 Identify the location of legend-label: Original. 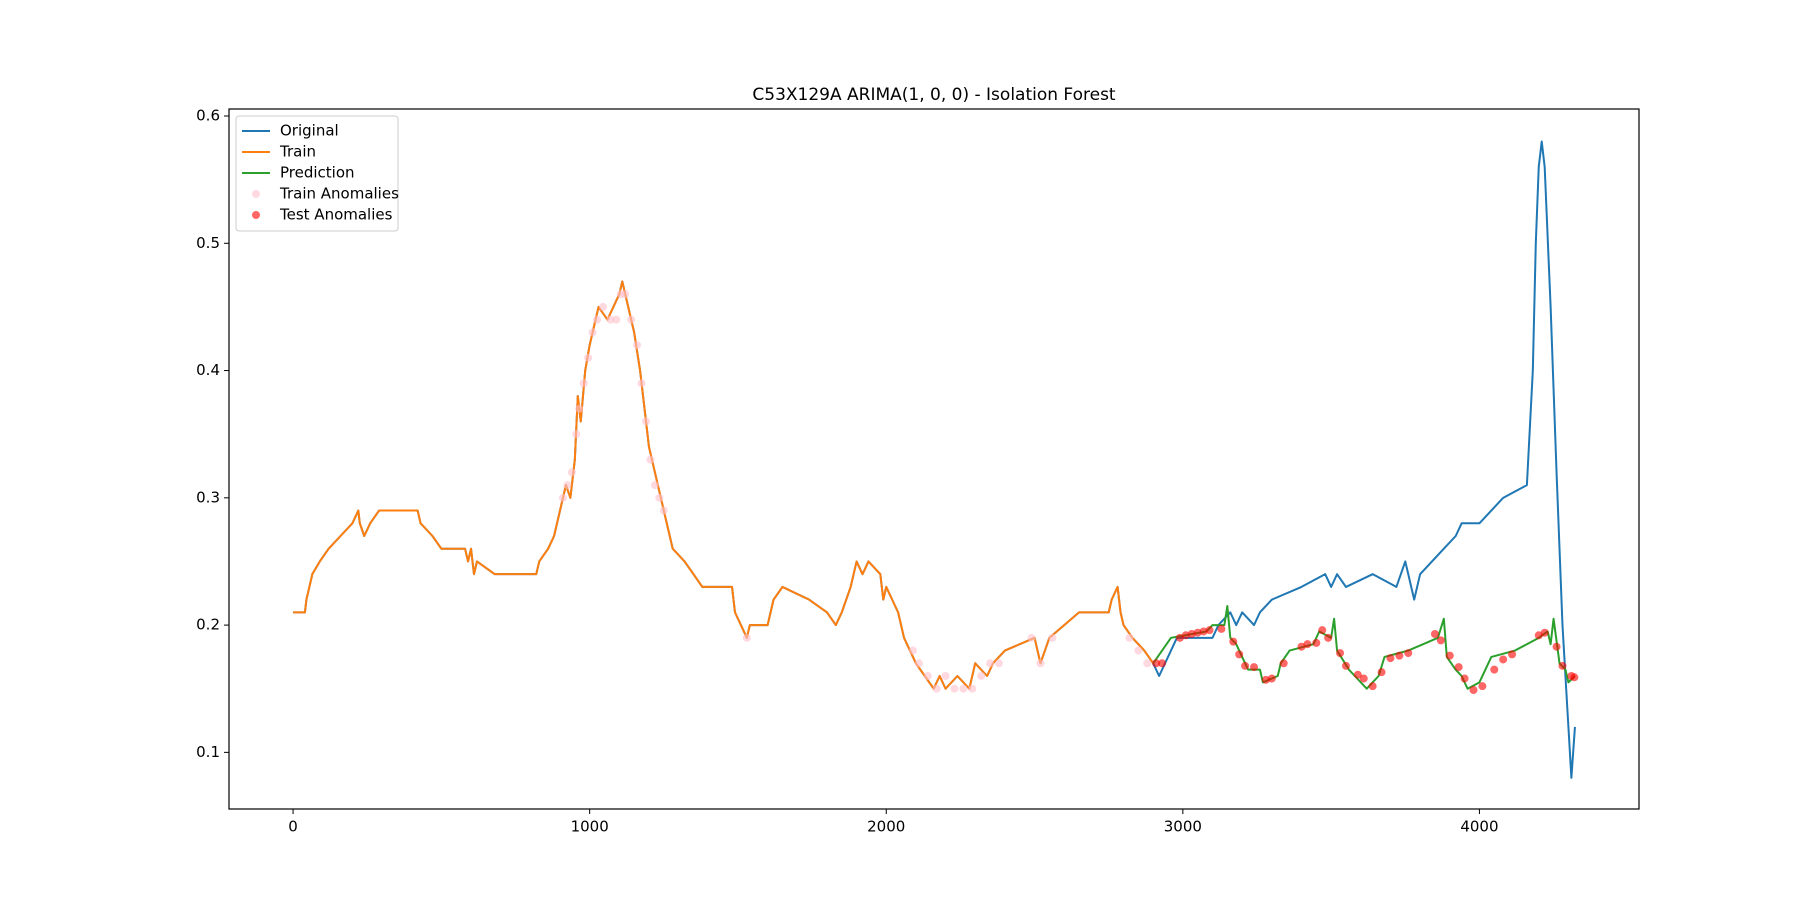
(309, 131).